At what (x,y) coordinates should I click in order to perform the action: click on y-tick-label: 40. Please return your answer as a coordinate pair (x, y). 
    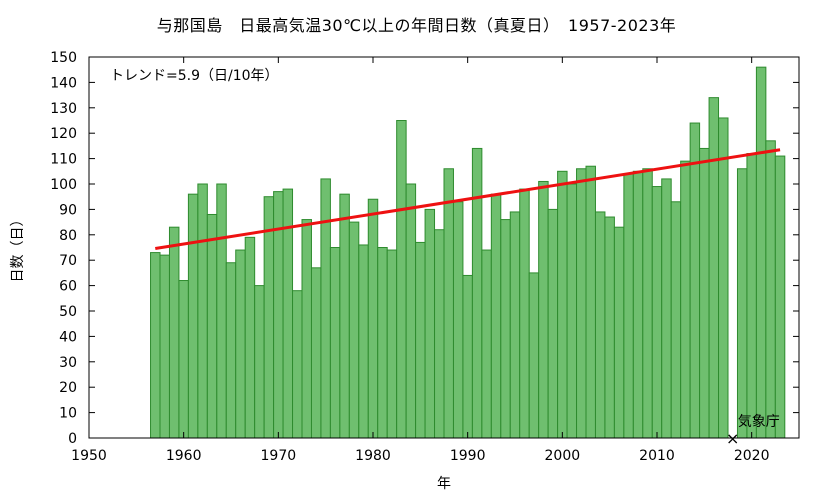
    Looking at the image, I should click on (68, 337).